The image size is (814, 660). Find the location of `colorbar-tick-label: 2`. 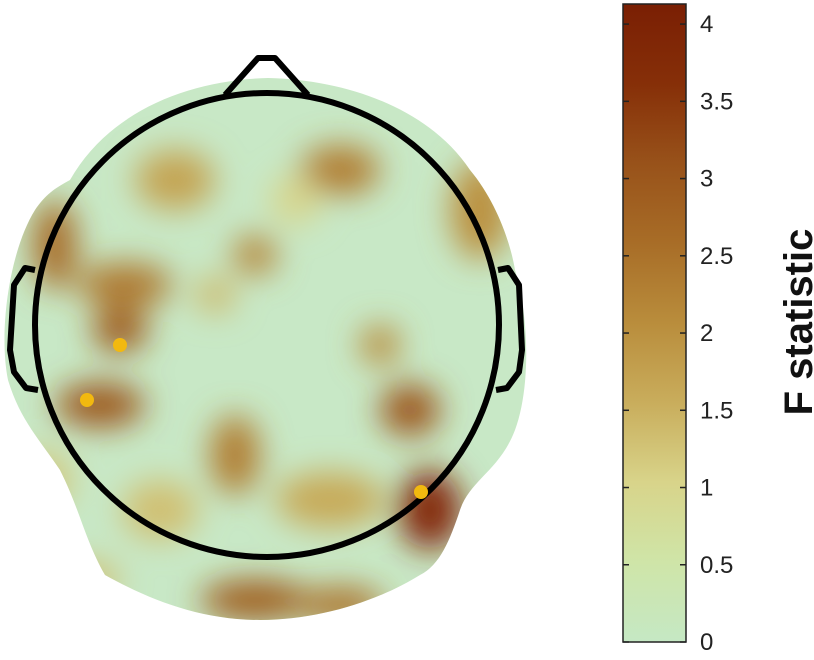

colorbar-tick-label: 2 is located at coordinates (706, 333).